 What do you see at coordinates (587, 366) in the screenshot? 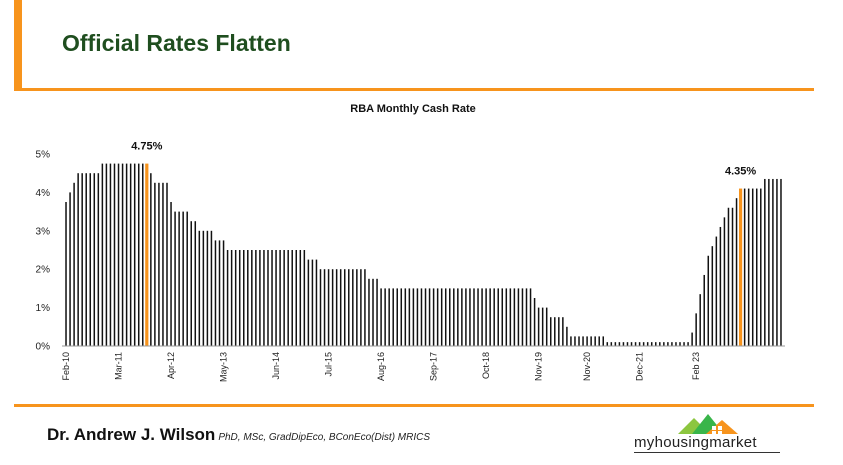
I see `x-tick-label: Nov-20` at bounding box center [587, 366].